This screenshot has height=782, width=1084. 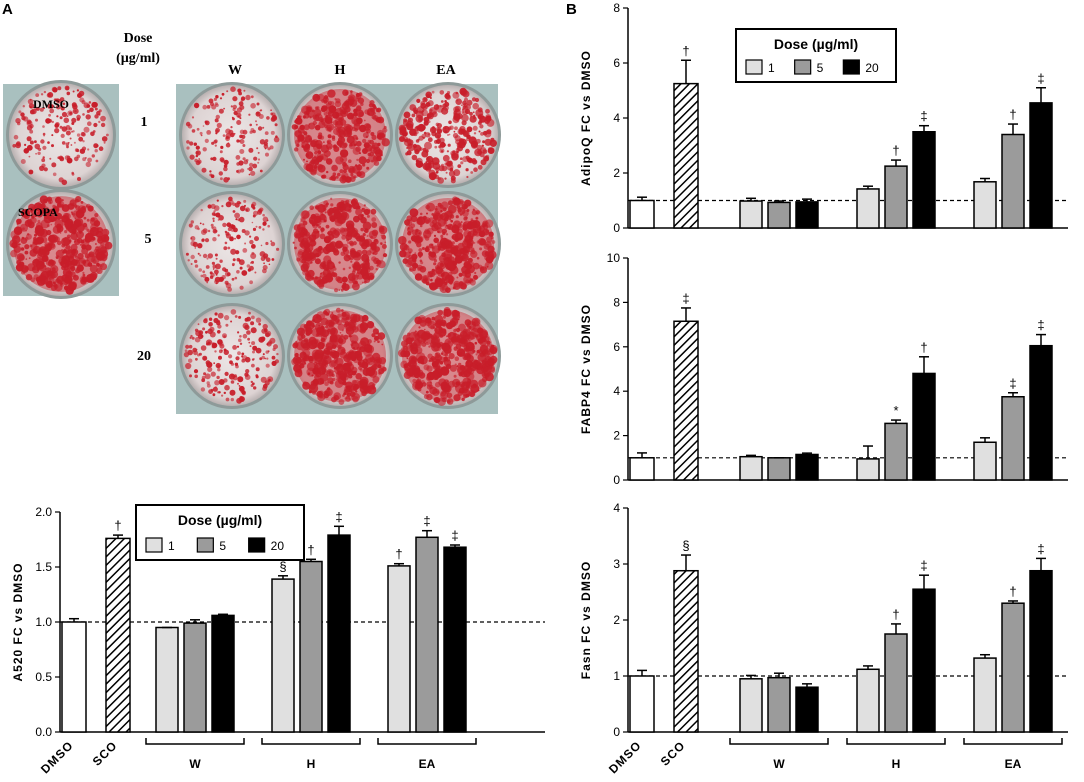 What do you see at coordinates (232, 356) in the screenshot?
I see `well-dose-20-W` at bounding box center [232, 356].